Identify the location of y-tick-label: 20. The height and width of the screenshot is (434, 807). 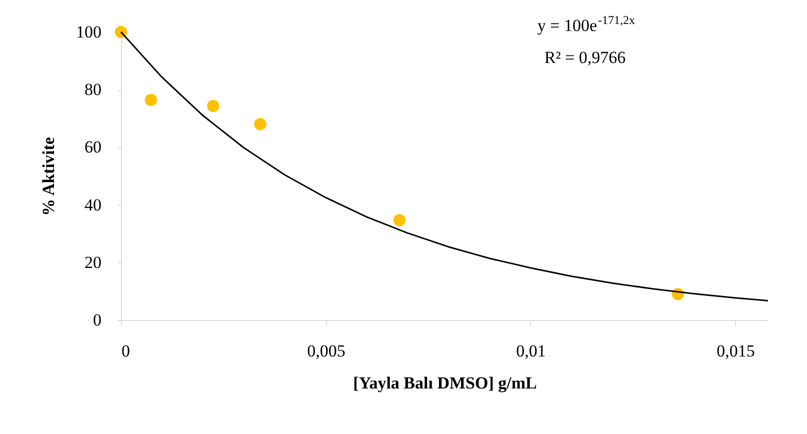
(93, 262).